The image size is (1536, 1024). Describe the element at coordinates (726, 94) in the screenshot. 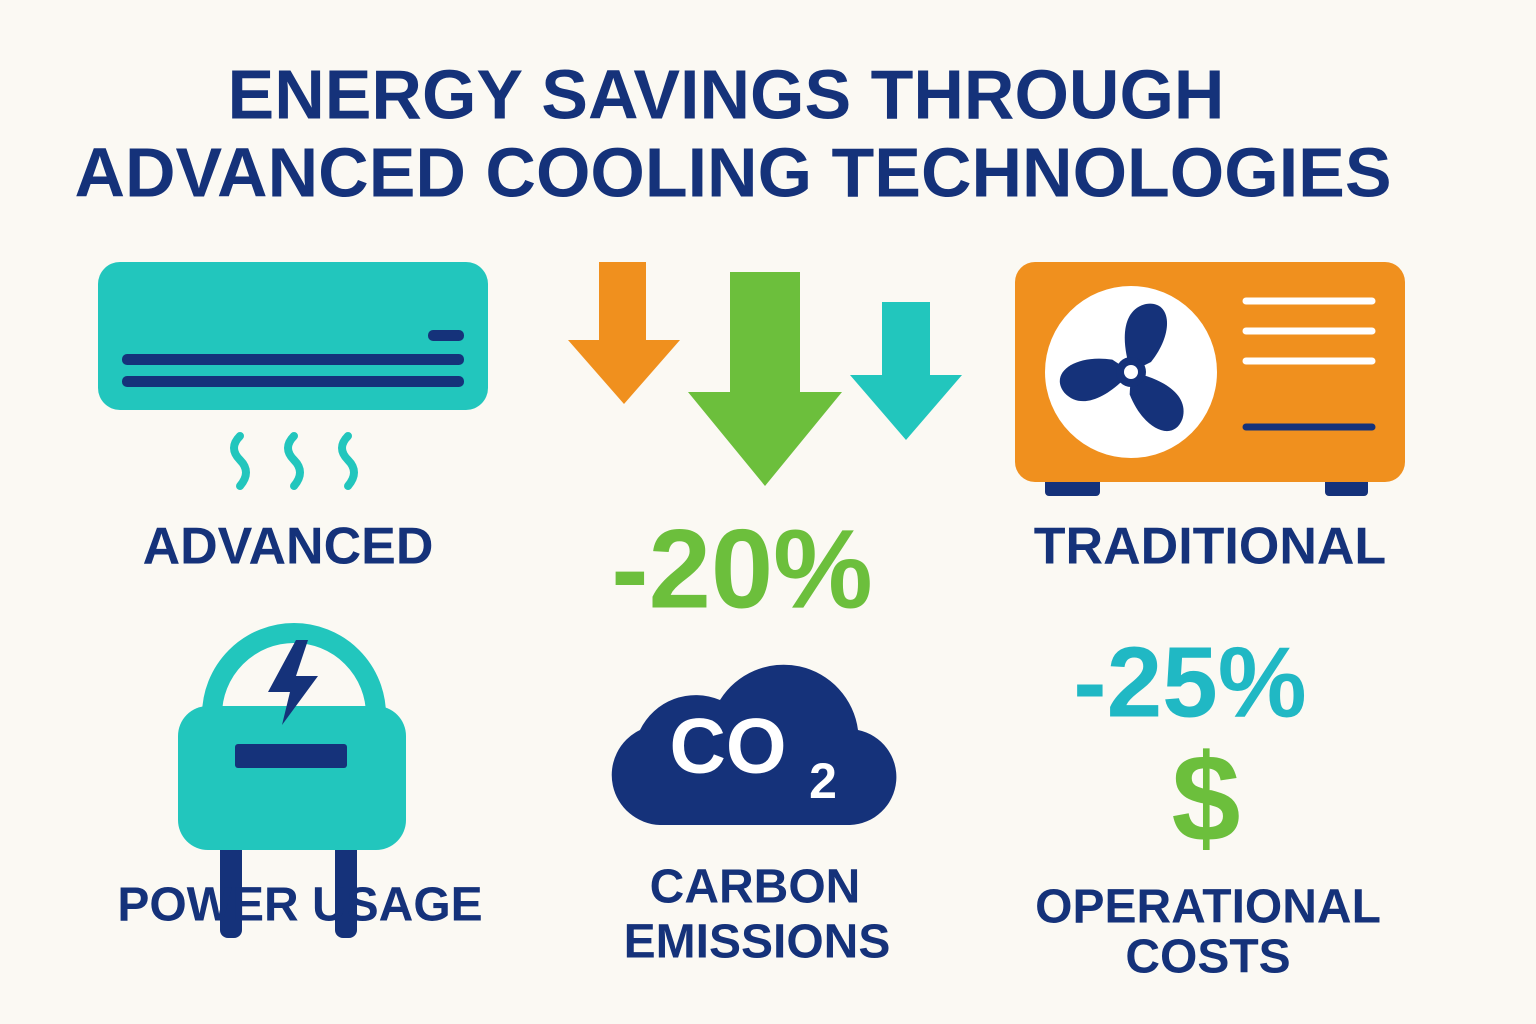

I see `title-line: ENERGY SAVINGS THROUGH` at that location.